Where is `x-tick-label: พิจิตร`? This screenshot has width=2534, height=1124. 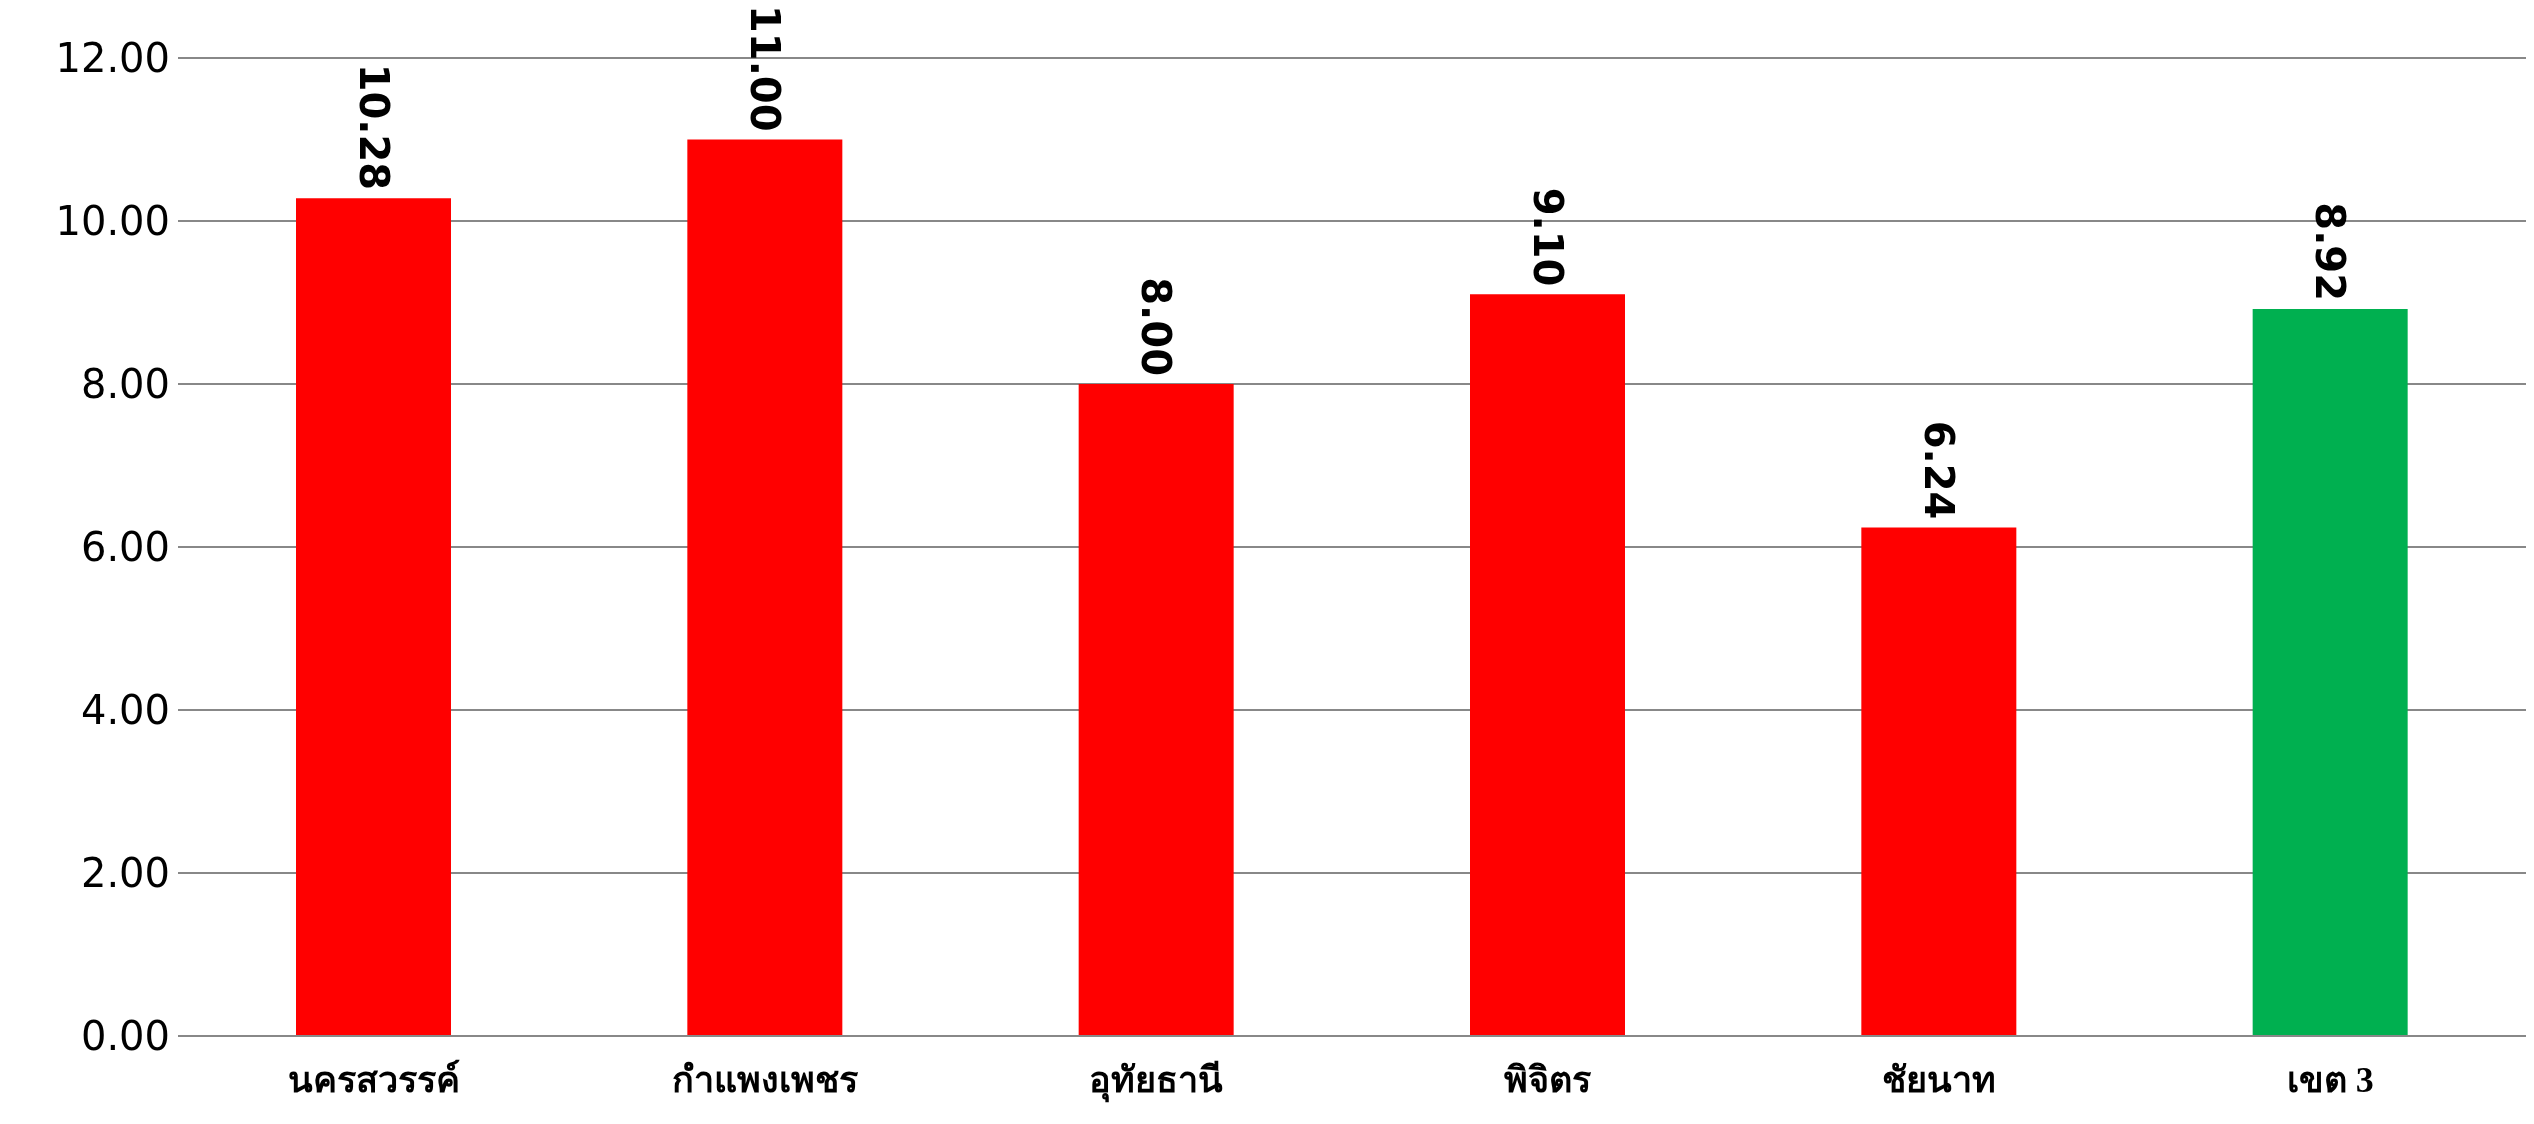 x-tick-label: พิจิตร is located at coordinates (1548, 1079).